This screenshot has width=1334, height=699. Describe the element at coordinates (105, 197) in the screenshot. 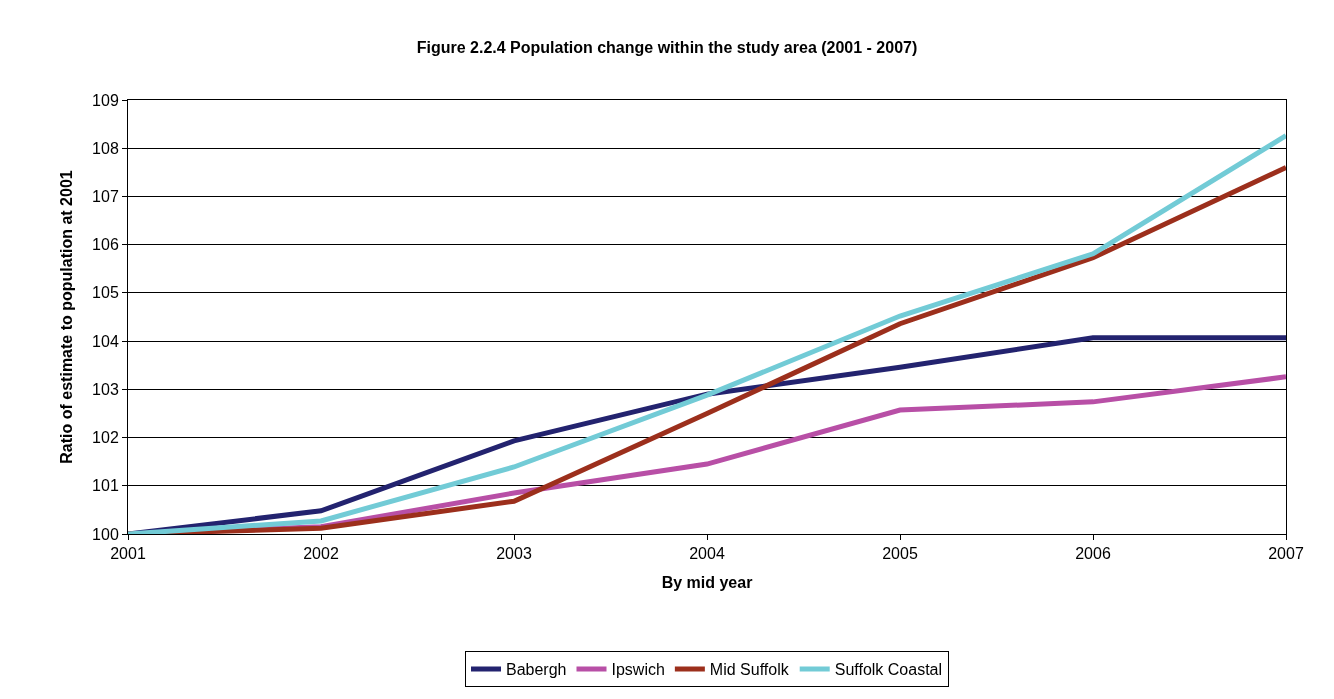

I see `y-tick-label: 107` at that location.